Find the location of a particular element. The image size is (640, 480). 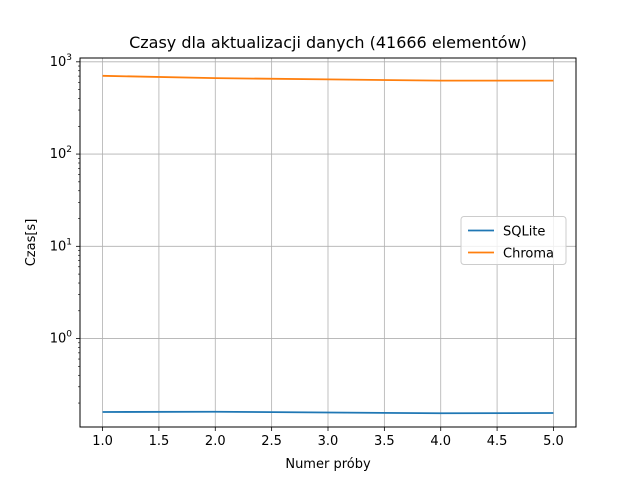

y-tick-exponent: 2 is located at coordinates (69, 150).